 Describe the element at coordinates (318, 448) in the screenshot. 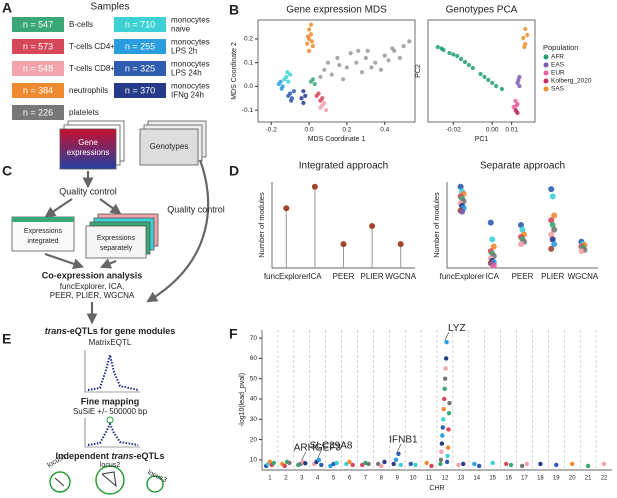

I see `annotation: ARHGEF3` at that location.